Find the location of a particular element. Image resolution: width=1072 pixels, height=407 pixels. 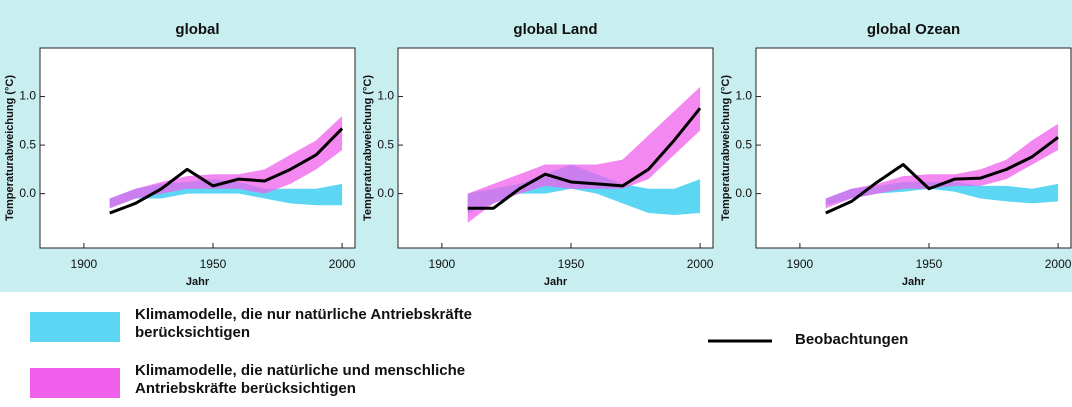

chart-title: global Land is located at coordinates (555, 29).